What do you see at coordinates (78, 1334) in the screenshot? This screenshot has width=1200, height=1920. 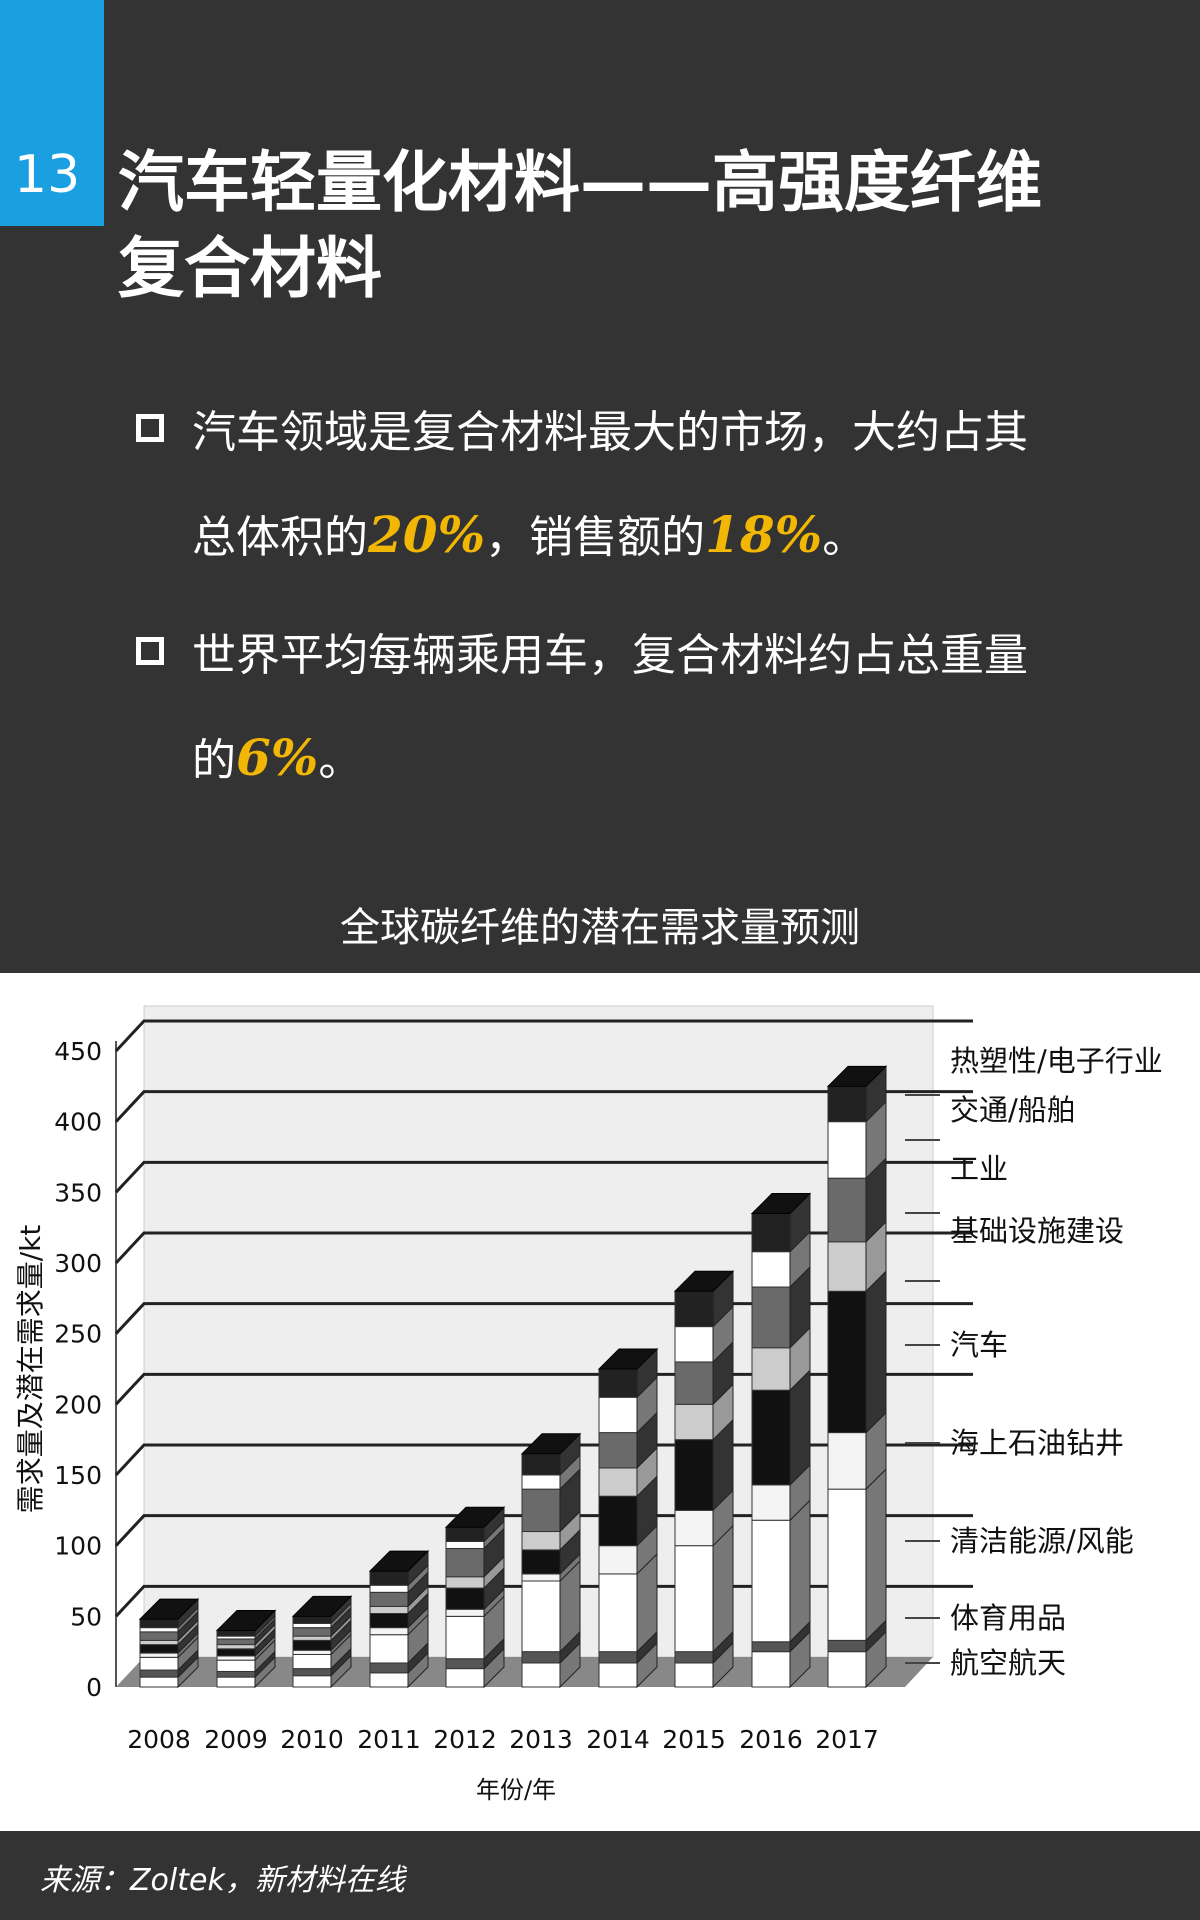 I see `y-tick-label: 250` at bounding box center [78, 1334].